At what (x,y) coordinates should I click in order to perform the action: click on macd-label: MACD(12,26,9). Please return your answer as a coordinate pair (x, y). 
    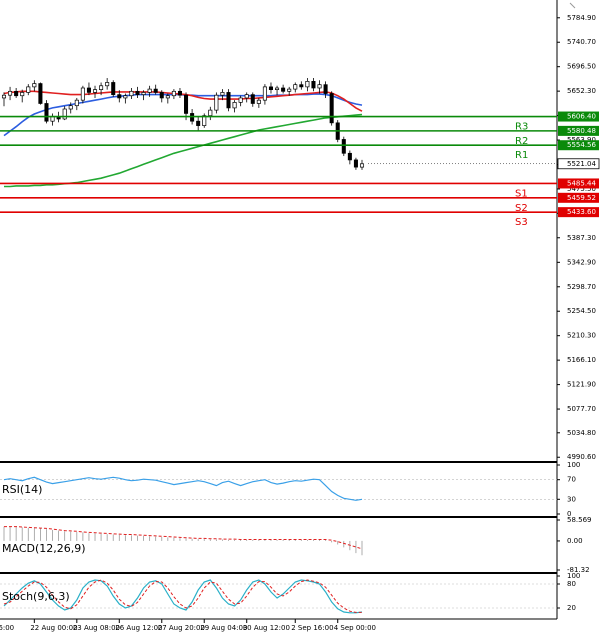
    Looking at the image, I should click on (44, 548).